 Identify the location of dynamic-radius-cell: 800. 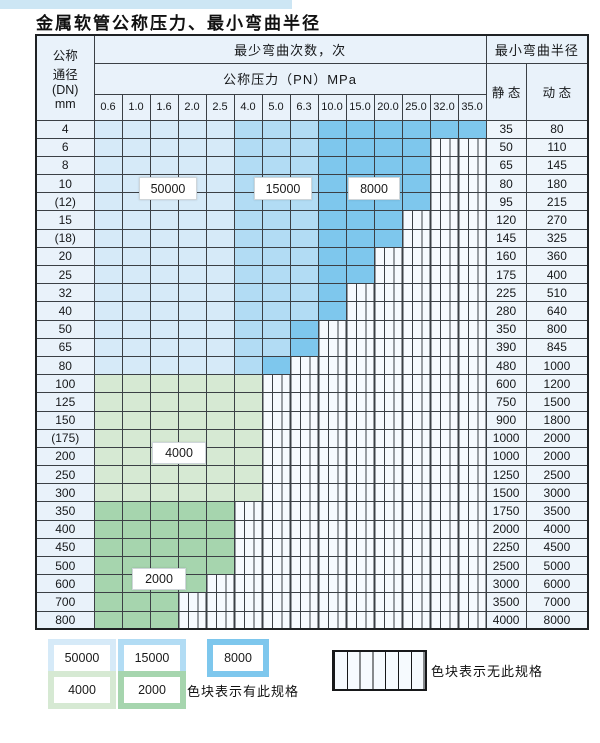
(557, 329).